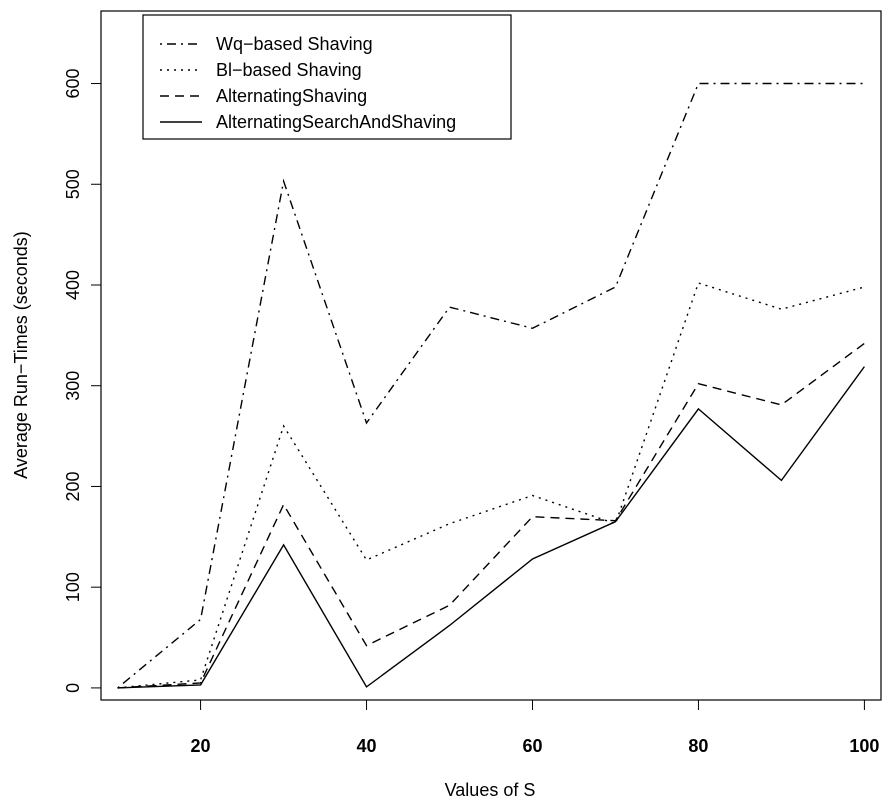 The width and height of the screenshot is (882, 808). What do you see at coordinates (291, 96) in the screenshot?
I see `legend-label-3: AlternatingShaving` at bounding box center [291, 96].